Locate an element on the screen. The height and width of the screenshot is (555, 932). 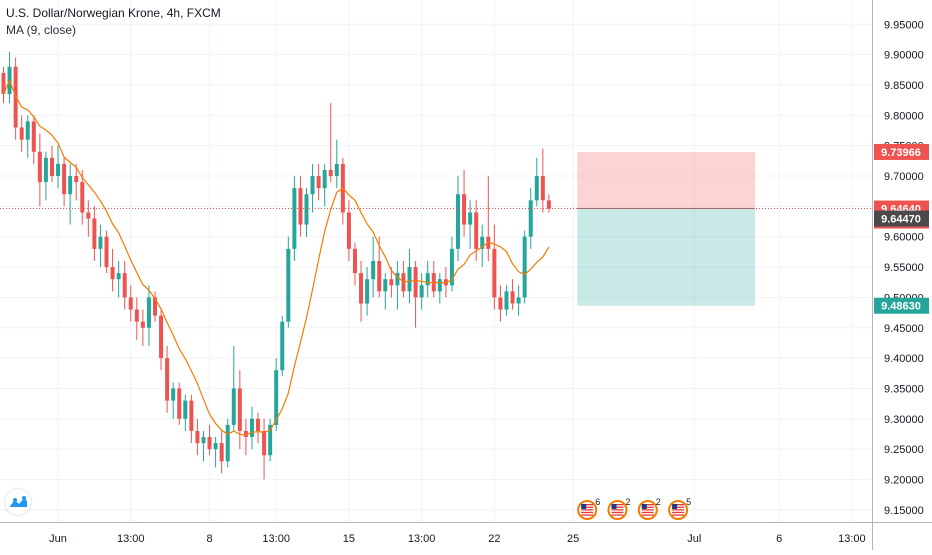
stop-price-label: 9.73966 is located at coordinates (901, 151).